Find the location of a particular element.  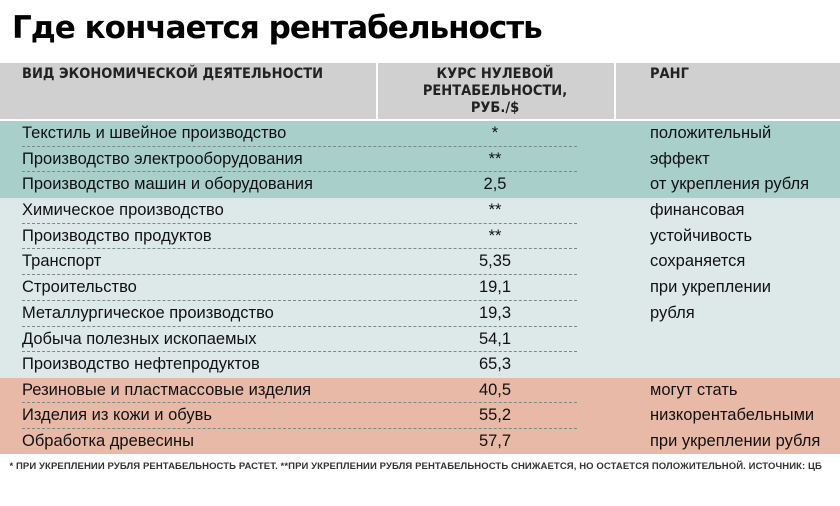

row-rank: при укреплении is located at coordinates (711, 287).